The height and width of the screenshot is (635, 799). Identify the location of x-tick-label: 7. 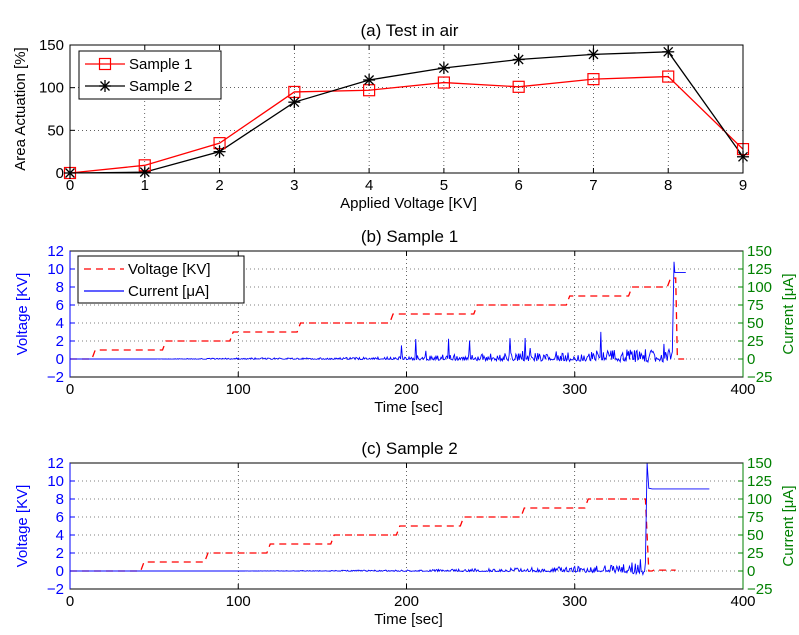
(593, 185).